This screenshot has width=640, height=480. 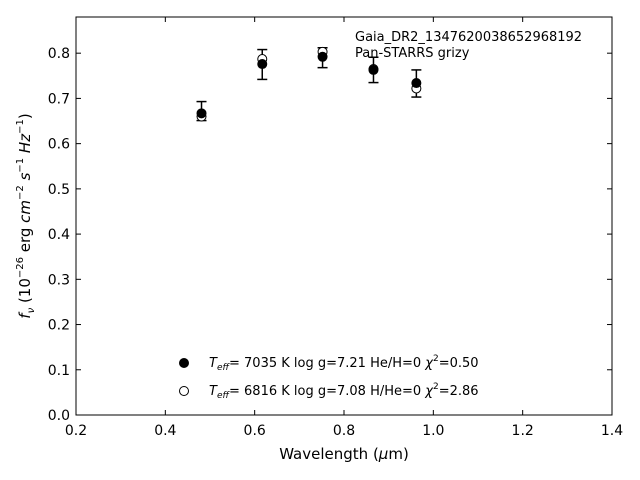 What do you see at coordinates (59, 371) in the screenshot?
I see `y-tick-label: 0.1` at bounding box center [59, 371].